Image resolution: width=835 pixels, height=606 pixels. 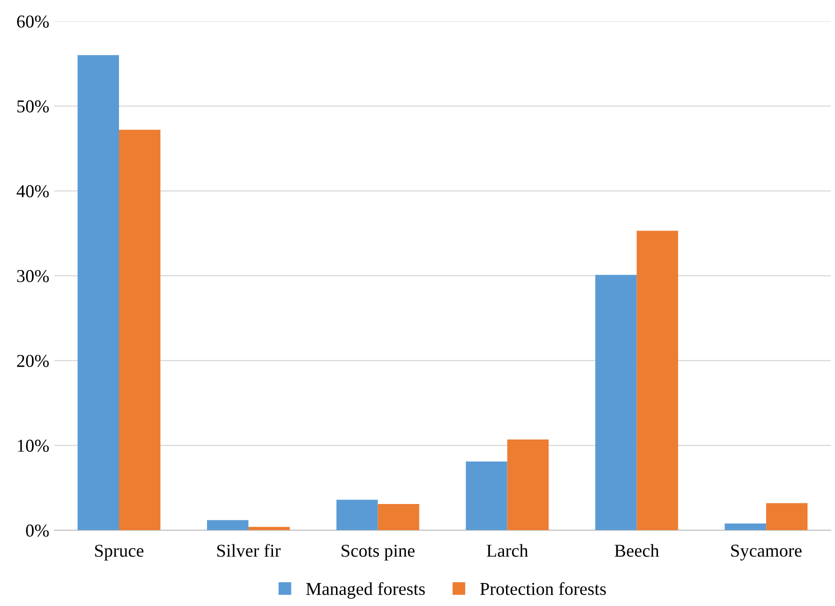 I want to click on y-tick-label: 60%, so click(x=33, y=21).